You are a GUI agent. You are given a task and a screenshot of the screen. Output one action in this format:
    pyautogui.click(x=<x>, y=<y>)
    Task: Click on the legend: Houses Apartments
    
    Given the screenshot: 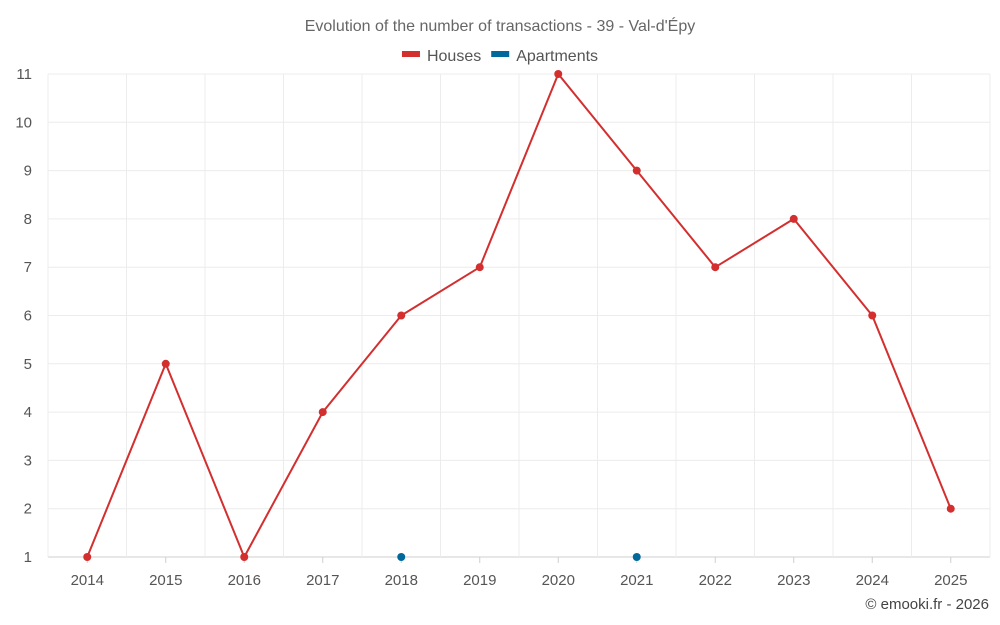 What is the action you would take?
    pyautogui.click(x=499, y=56)
    